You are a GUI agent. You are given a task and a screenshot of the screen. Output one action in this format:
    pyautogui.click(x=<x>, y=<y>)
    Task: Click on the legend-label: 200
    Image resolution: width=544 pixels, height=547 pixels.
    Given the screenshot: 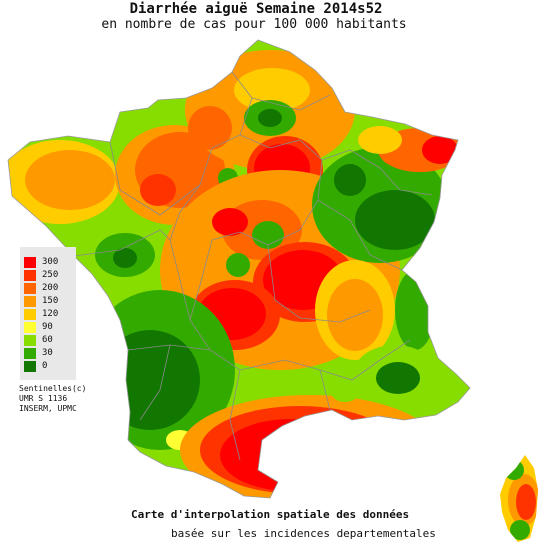 What is the action you would take?
    pyautogui.click(x=50, y=288)
    